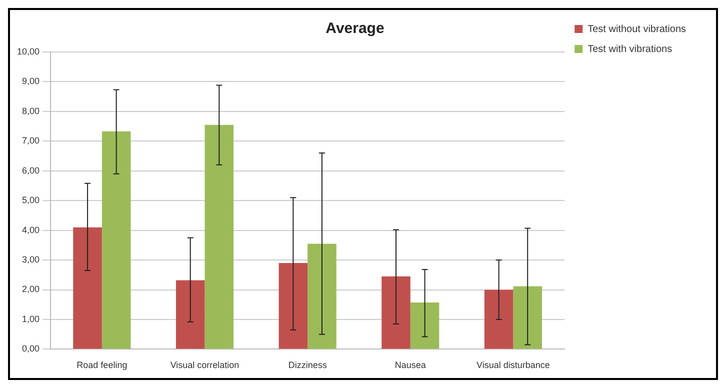 The width and height of the screenshot is (726, 388). What do you see at coordinates (31, 289) in the screenshot?
I see `y-tick-label: 2,00` at bounding box center [31, 289].